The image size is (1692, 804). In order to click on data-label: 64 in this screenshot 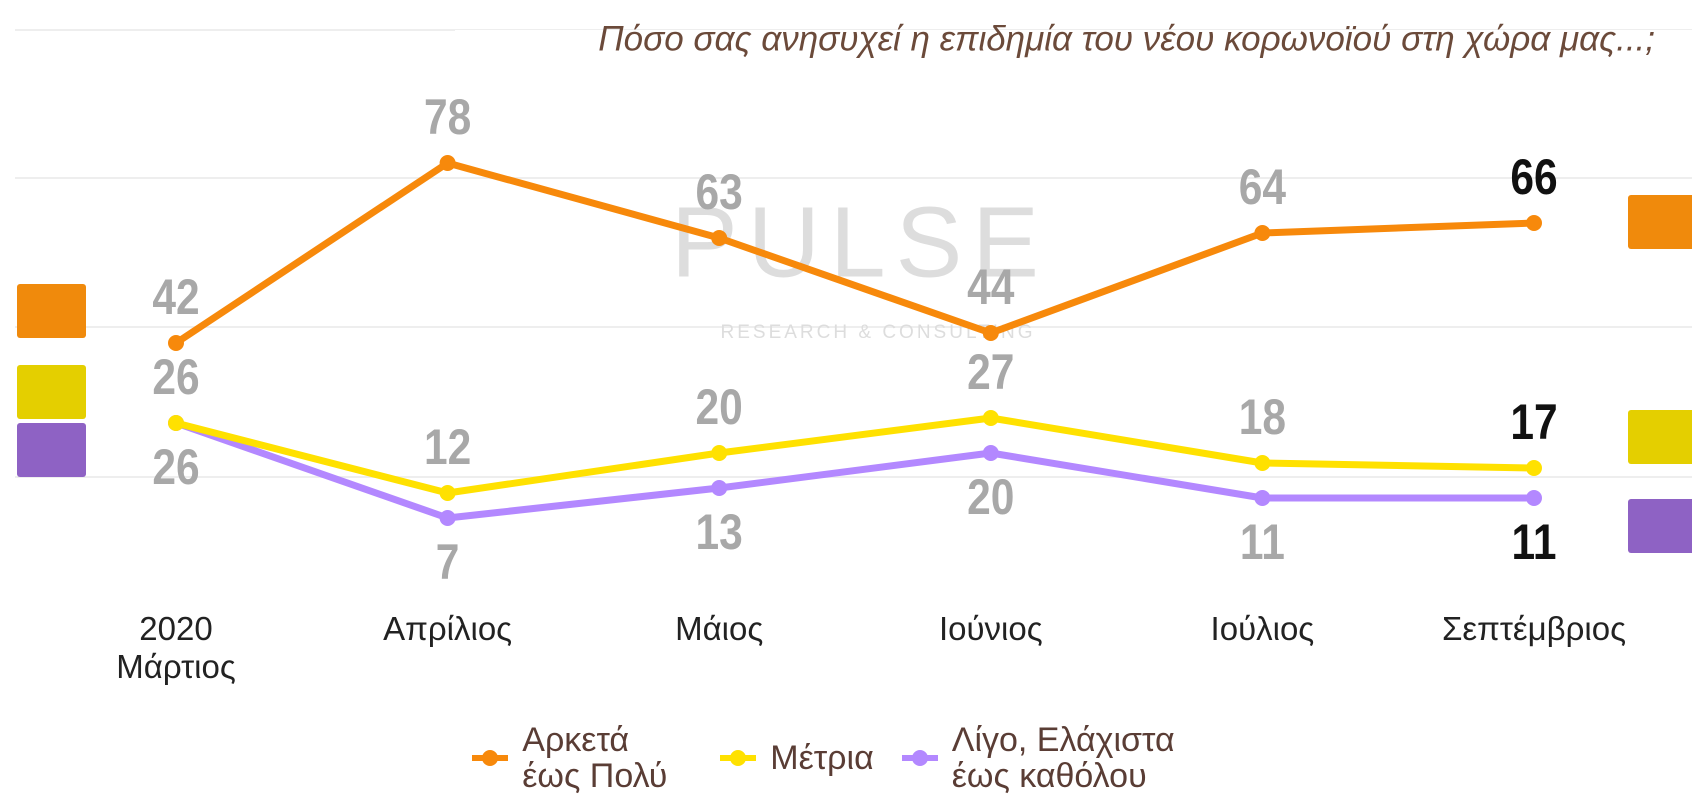, I will do `click(1262, 187)`.